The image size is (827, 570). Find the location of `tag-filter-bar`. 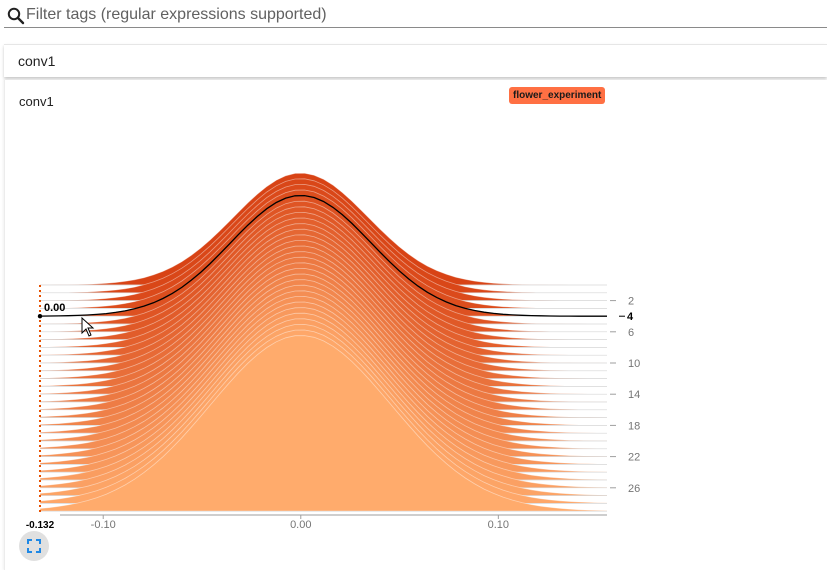

tag-filter-bar is located at coordinates (413, 16).